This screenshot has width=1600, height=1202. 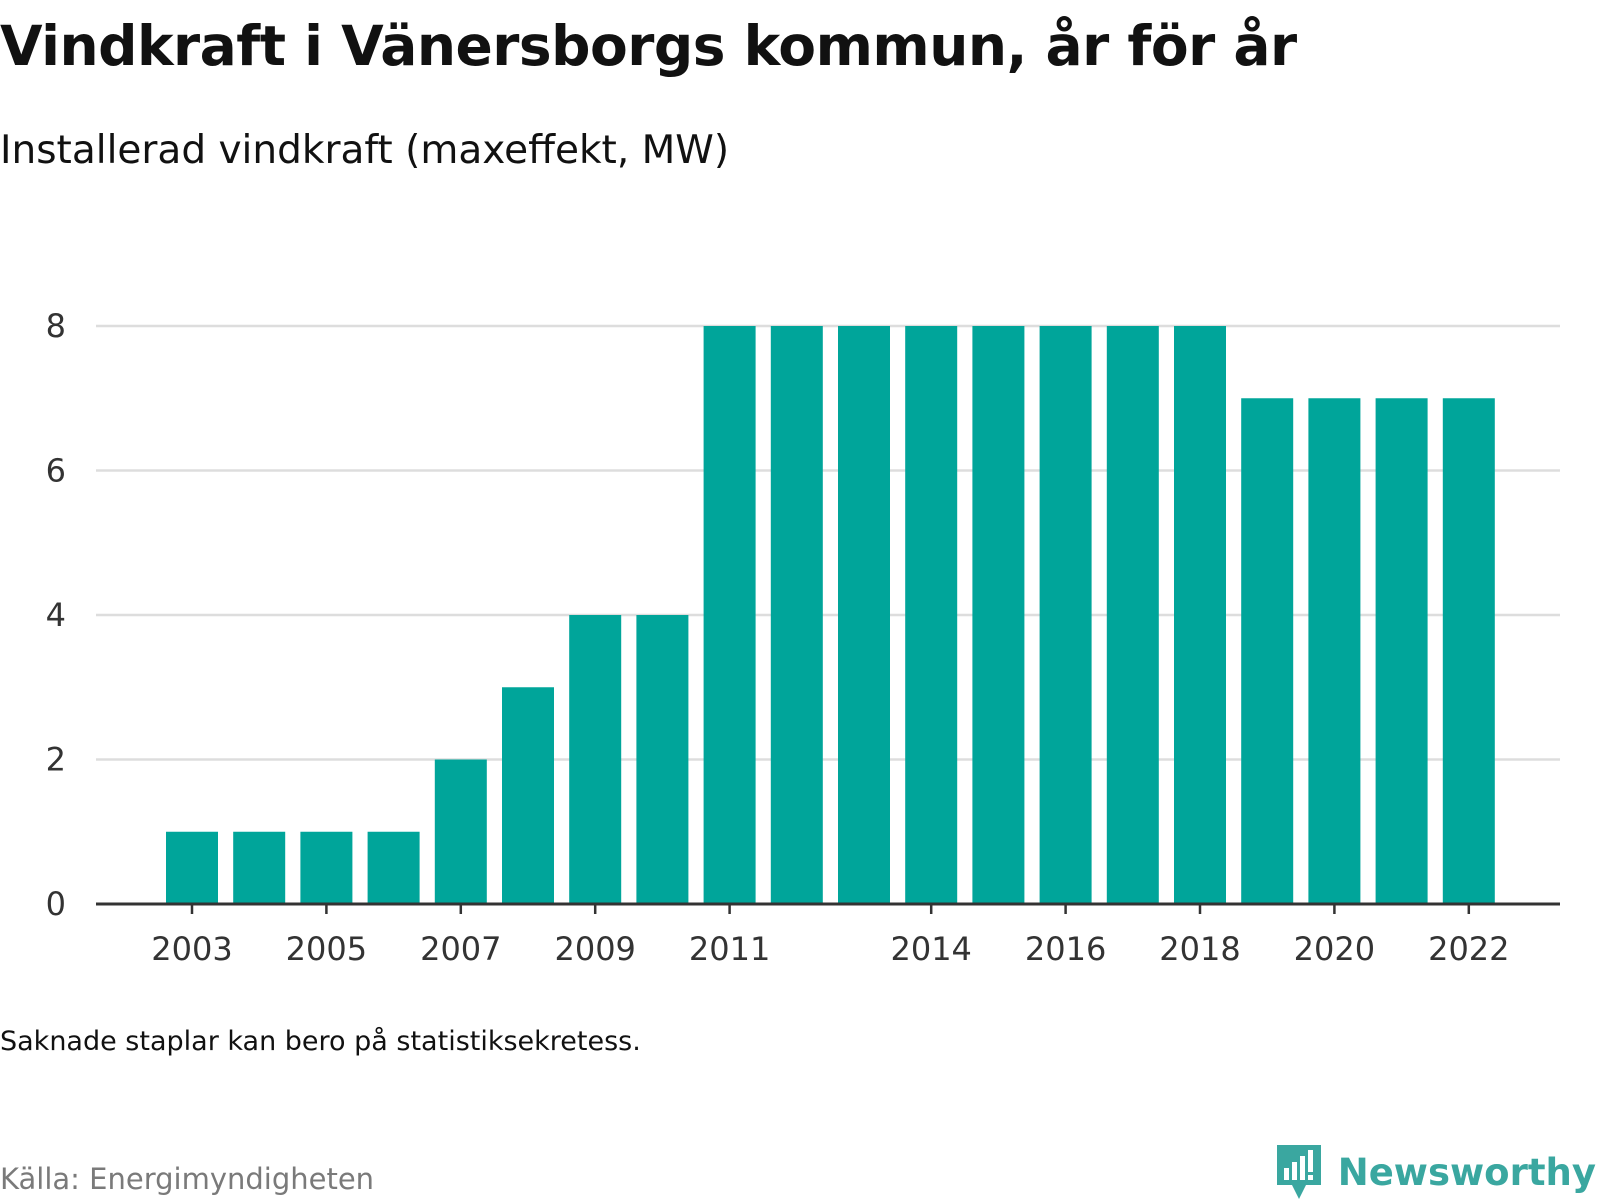 What do you see at coordinates (326, 867) in the screenshot?
I see `bar-2005` at bounding box center [326, 867].